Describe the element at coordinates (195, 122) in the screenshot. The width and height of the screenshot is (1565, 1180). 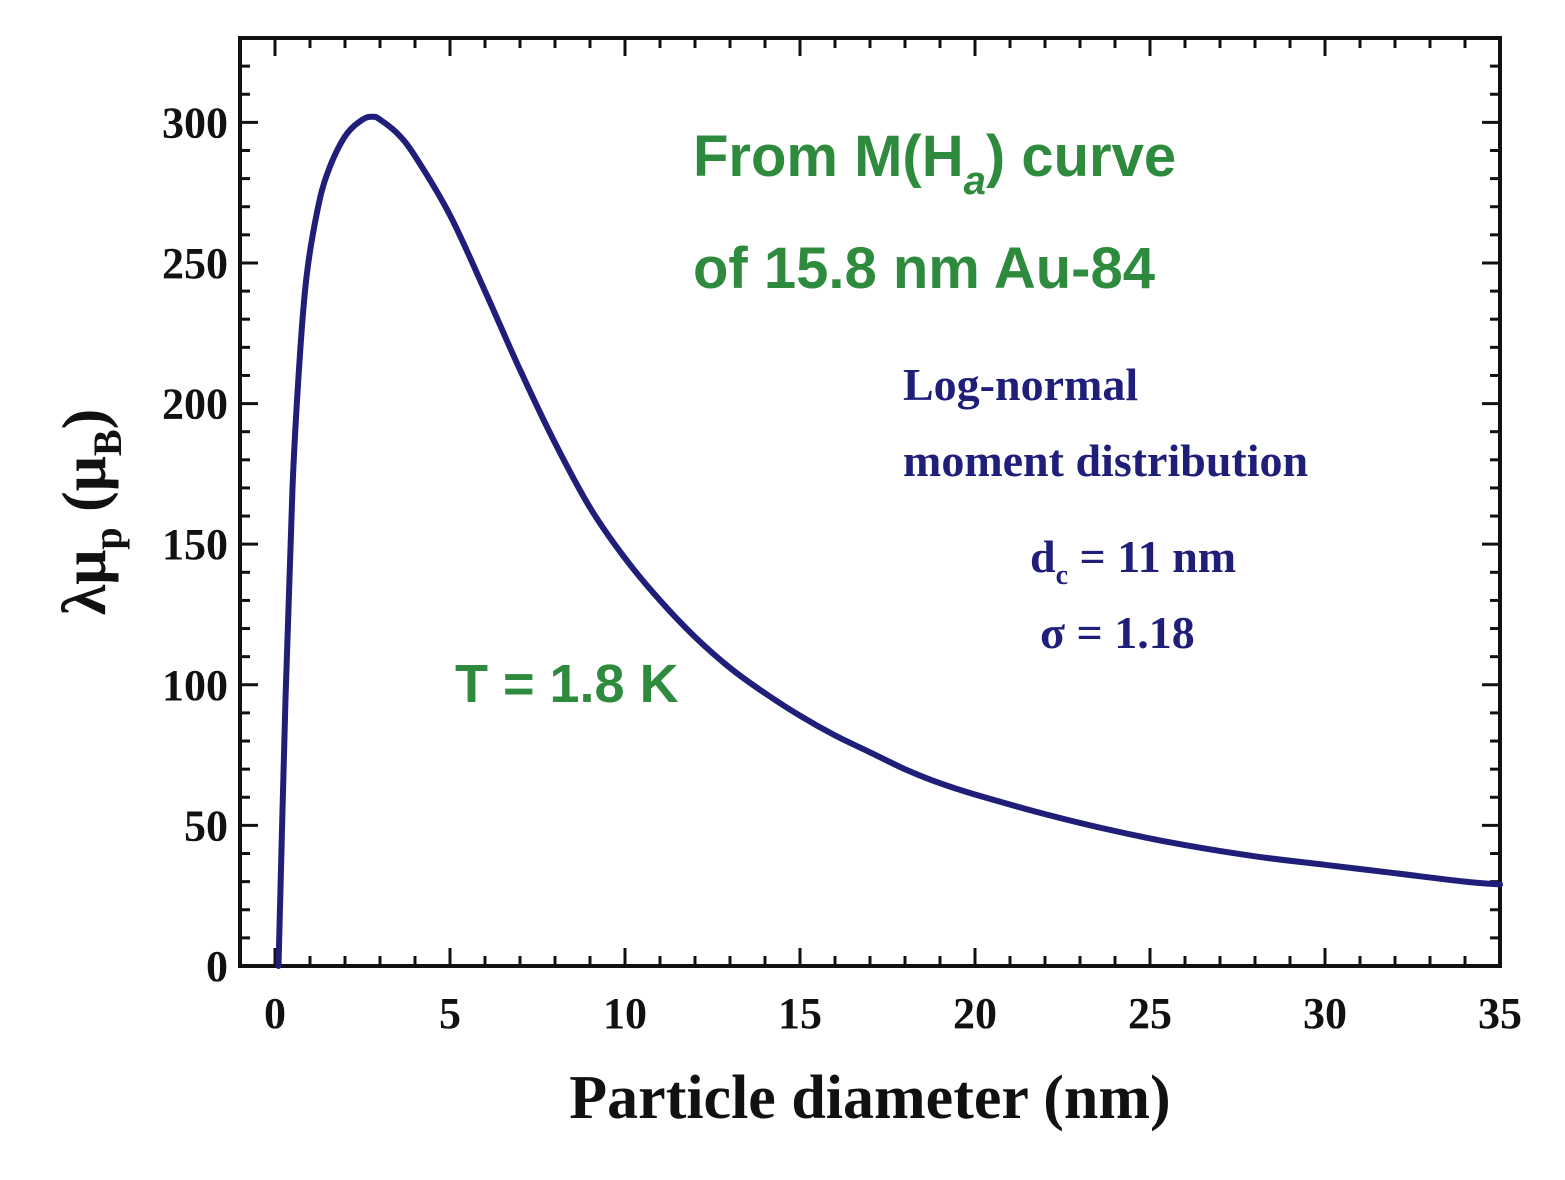
I see `y-tick-label: 300` at that location.